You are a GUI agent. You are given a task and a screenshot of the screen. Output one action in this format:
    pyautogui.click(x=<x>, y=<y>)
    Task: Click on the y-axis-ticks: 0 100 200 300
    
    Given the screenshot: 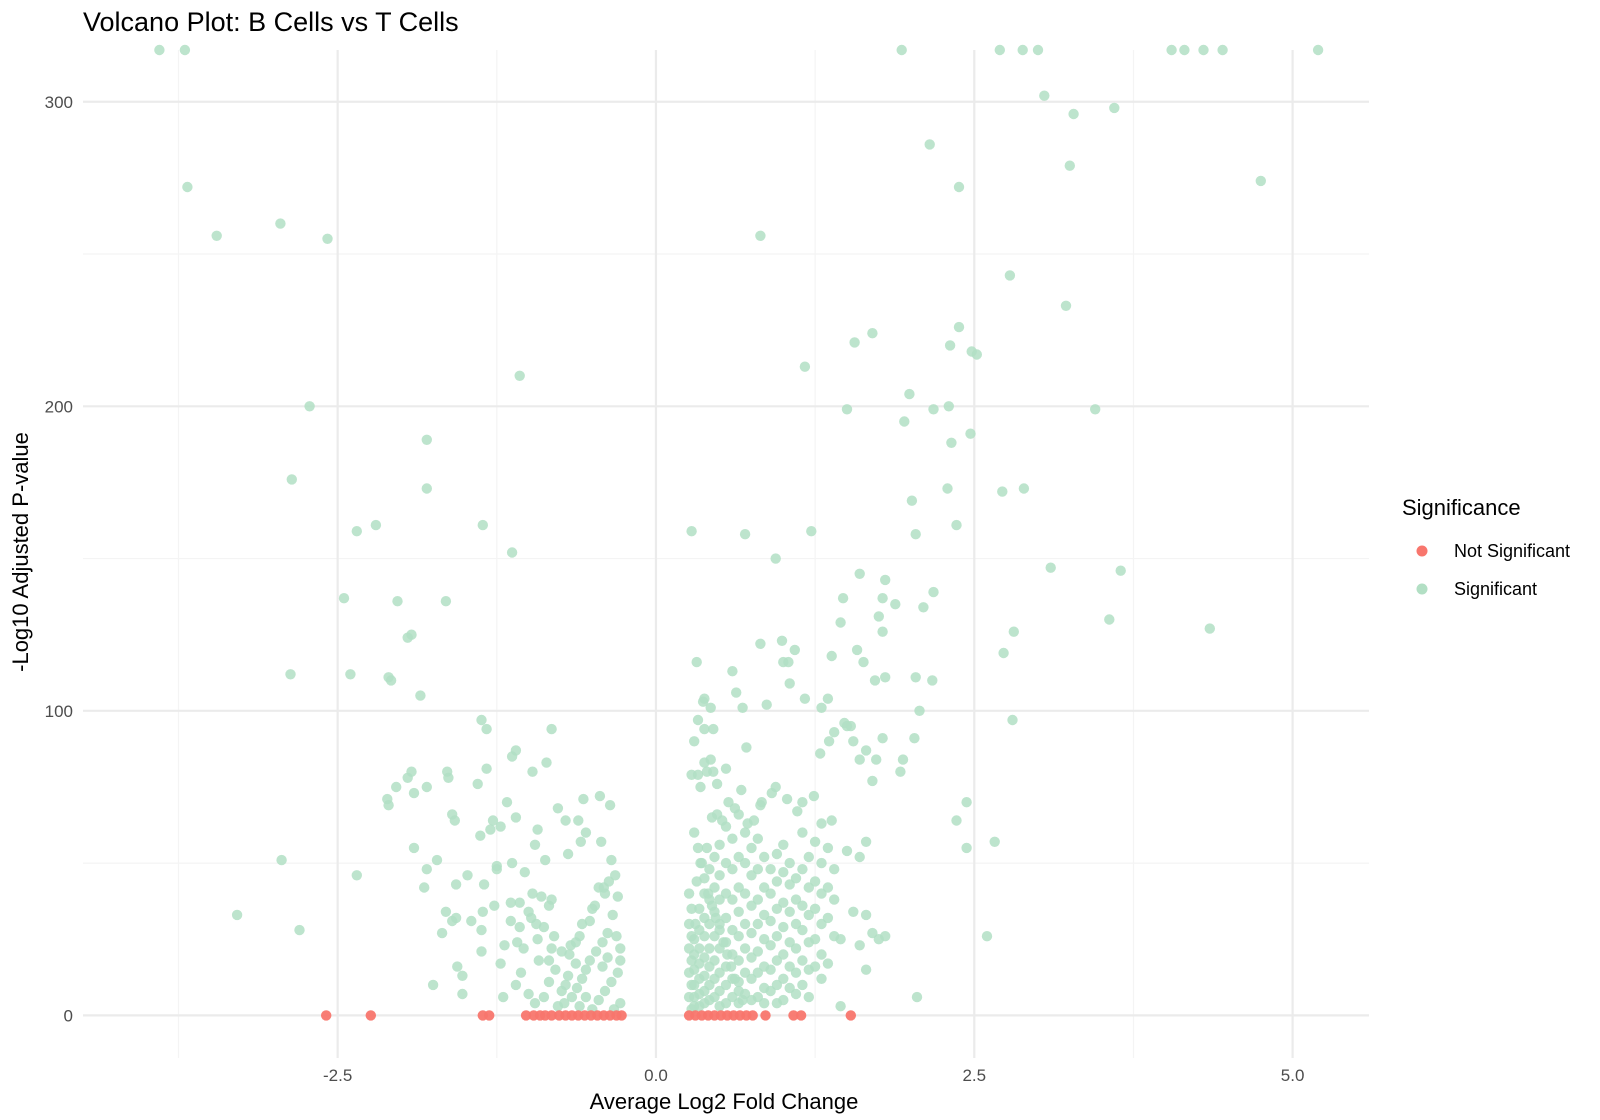 What is the action you would take?
    pyautogui.click(x=59, y=559)
    